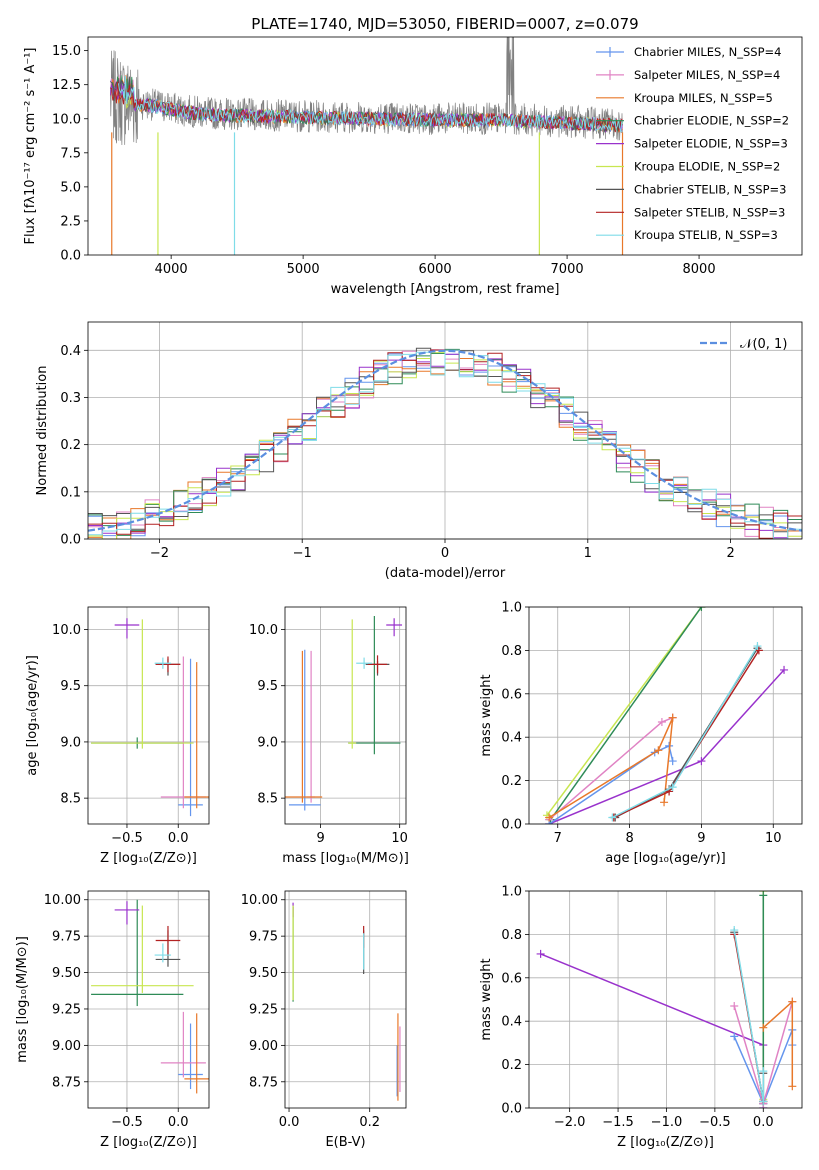  I want to click on y-tick-label: 10.00, so click(62, 900).